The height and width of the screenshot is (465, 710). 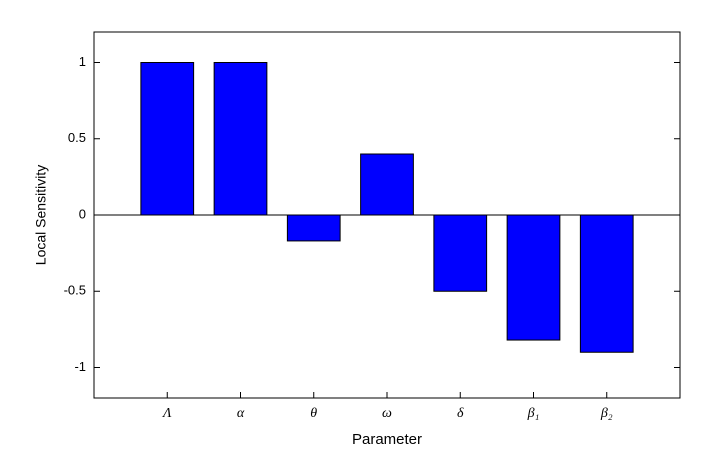 What do you see at coordinates (75, 290) in the screenshot?
I see `y-tick-label: -0.5` at bounding box center [75, 290].